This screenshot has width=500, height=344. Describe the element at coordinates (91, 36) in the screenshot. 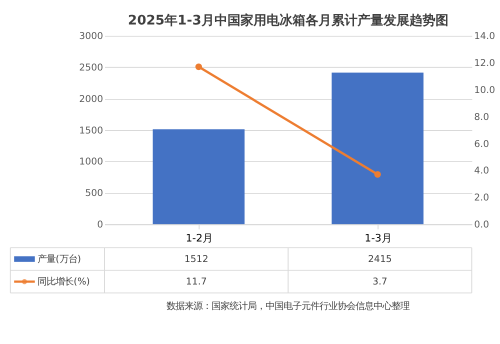

I see `y-tick-label: 3000` at that location.